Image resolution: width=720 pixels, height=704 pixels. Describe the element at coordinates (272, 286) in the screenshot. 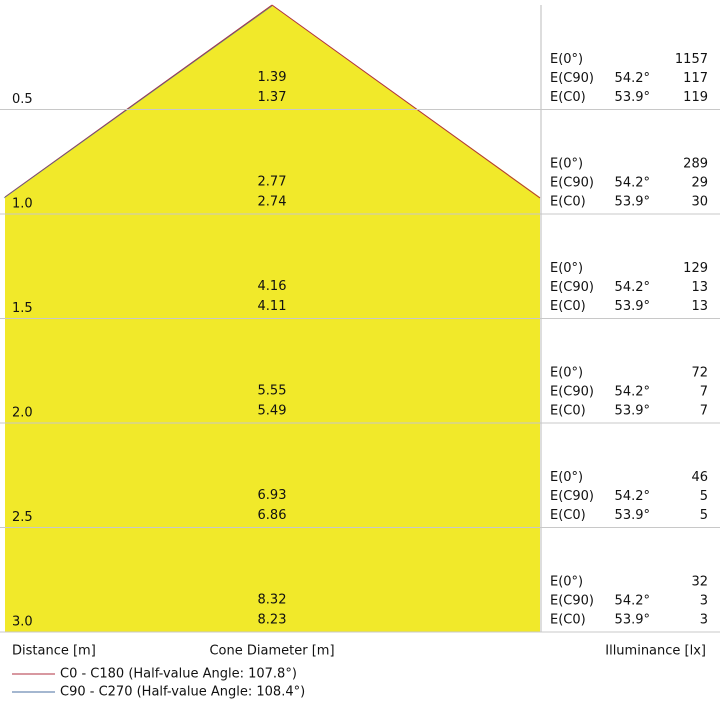

I see `diameter-label: 4.16` at that location.